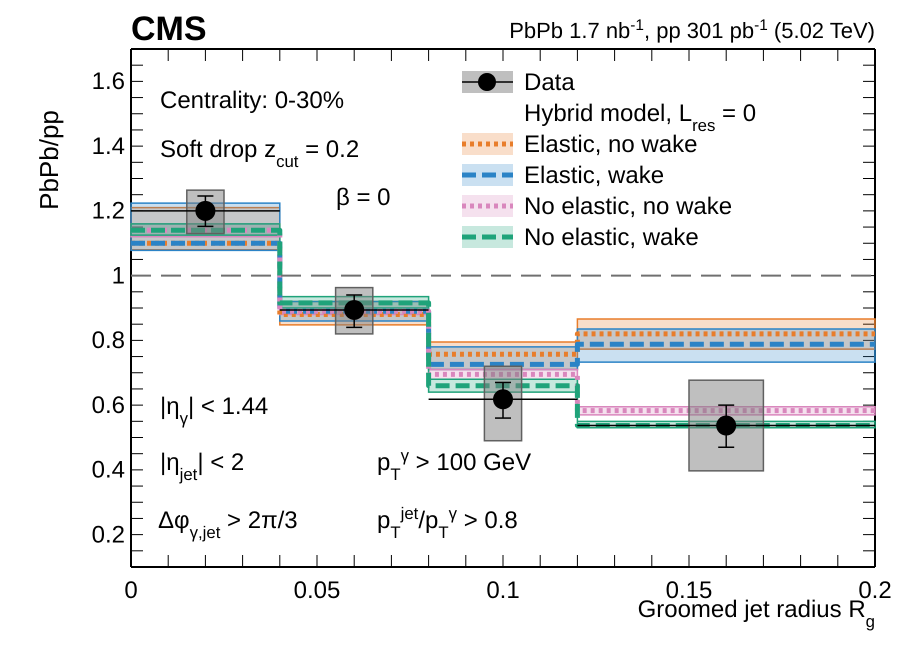 Image resolution: width=913 pixels, height=649 pixels. Describe the element at coordinates (260, 153) in the screenshot. I see `annotation: Soft drop z$_{cut}$ = 0.2` at that location.